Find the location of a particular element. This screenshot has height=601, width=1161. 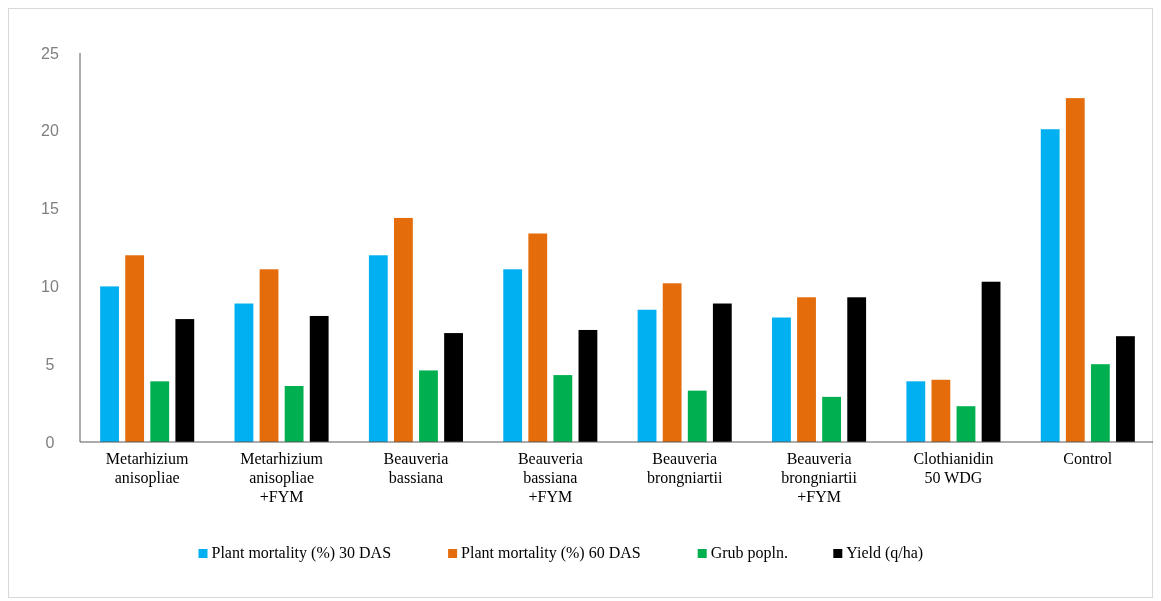

x-tick-label: Metarhizium anisopliae is located at coordinates (147, 468).